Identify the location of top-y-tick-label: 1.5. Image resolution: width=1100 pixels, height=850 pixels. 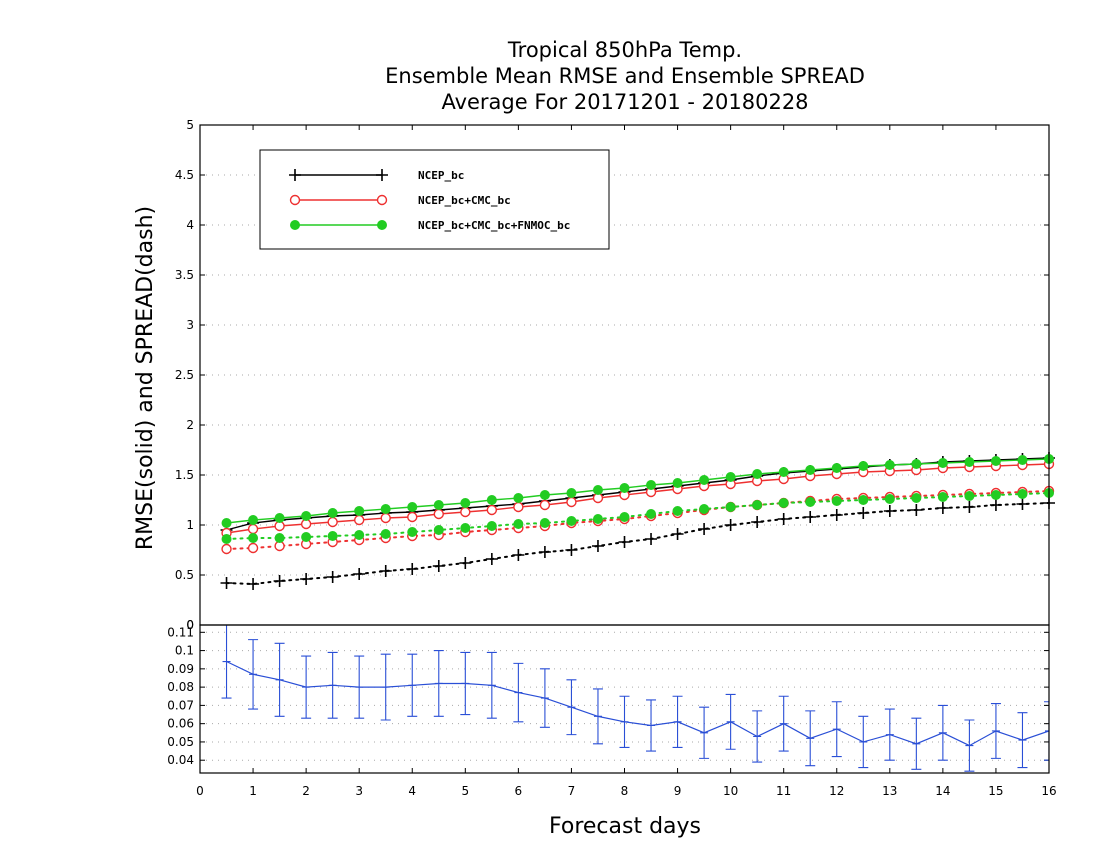
(184, 475).